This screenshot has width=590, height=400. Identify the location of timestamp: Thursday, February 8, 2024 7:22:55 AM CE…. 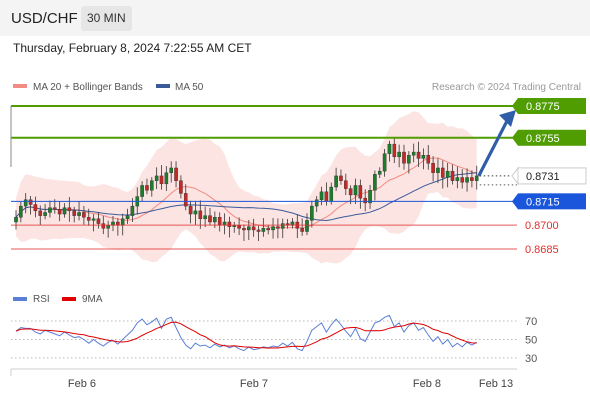
(132, 48).